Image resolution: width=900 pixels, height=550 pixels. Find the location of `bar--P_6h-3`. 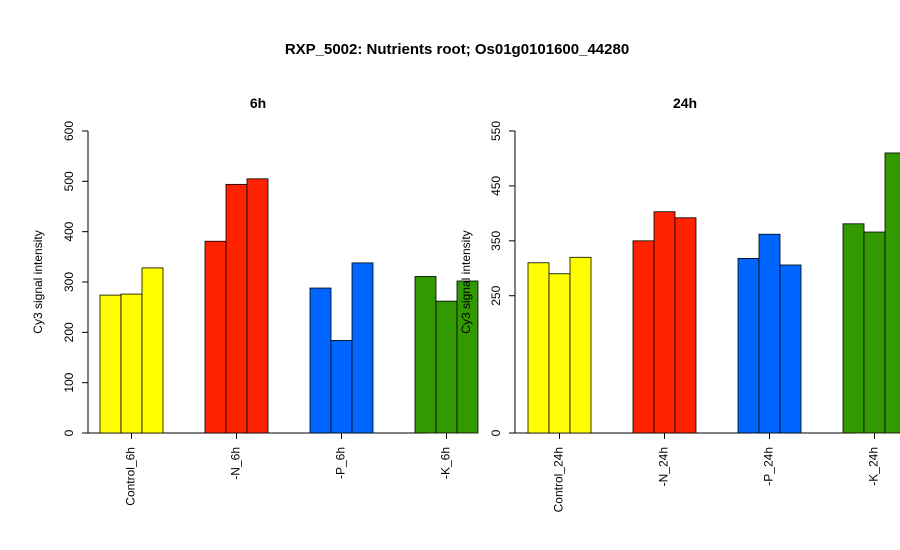

bar--P_6h-3 is located at coordinates (362, 348).